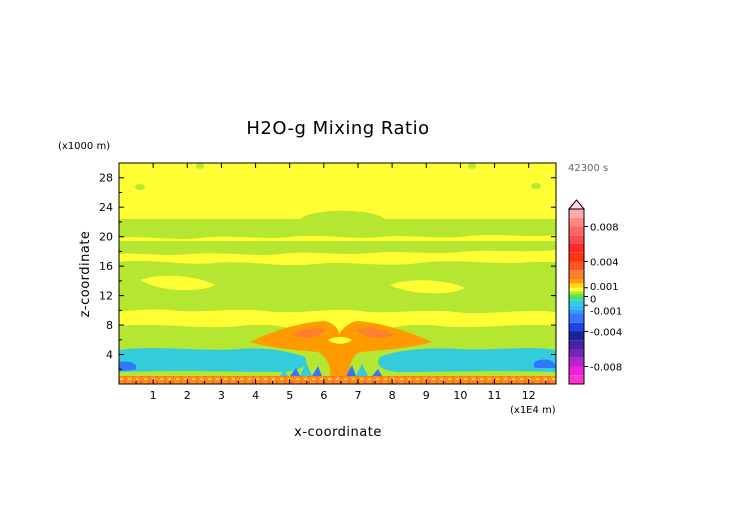  What do you see at coordinates (340, 340) in the screenshot?
I see `yellow-plume-hole` at bounding box center [340, 340].